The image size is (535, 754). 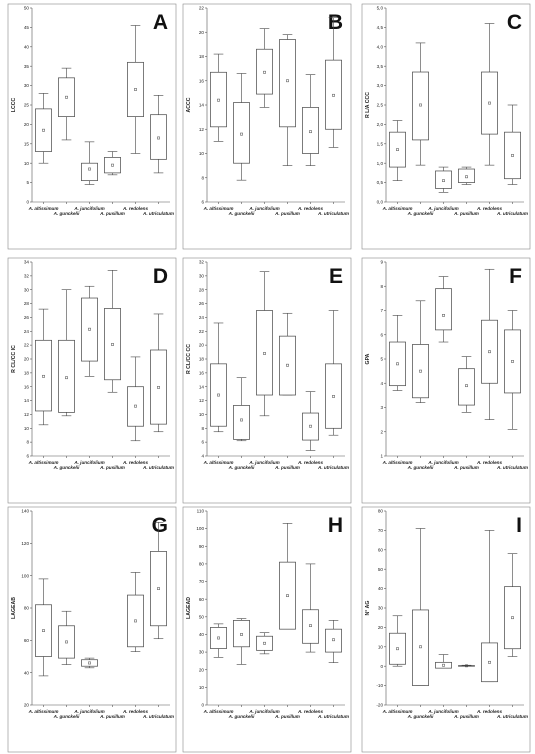 I want to click on y-axis-label: R CL/CC CC, so click(x=189, y=359).